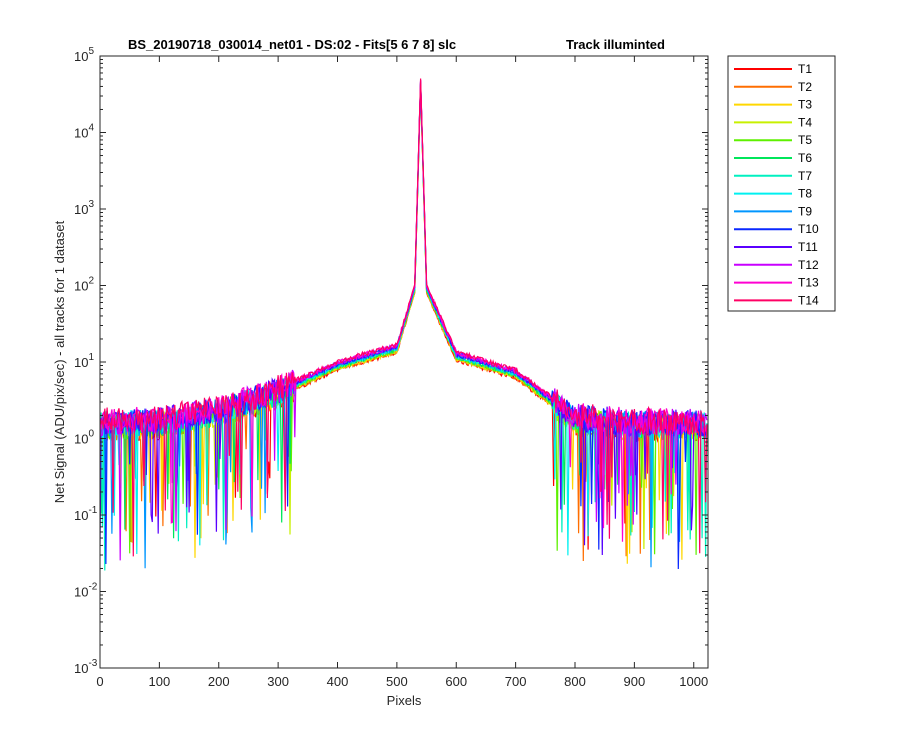 This screenshot has width=900, height=750. I want to click on legend-label: T1, so click(805, 69).